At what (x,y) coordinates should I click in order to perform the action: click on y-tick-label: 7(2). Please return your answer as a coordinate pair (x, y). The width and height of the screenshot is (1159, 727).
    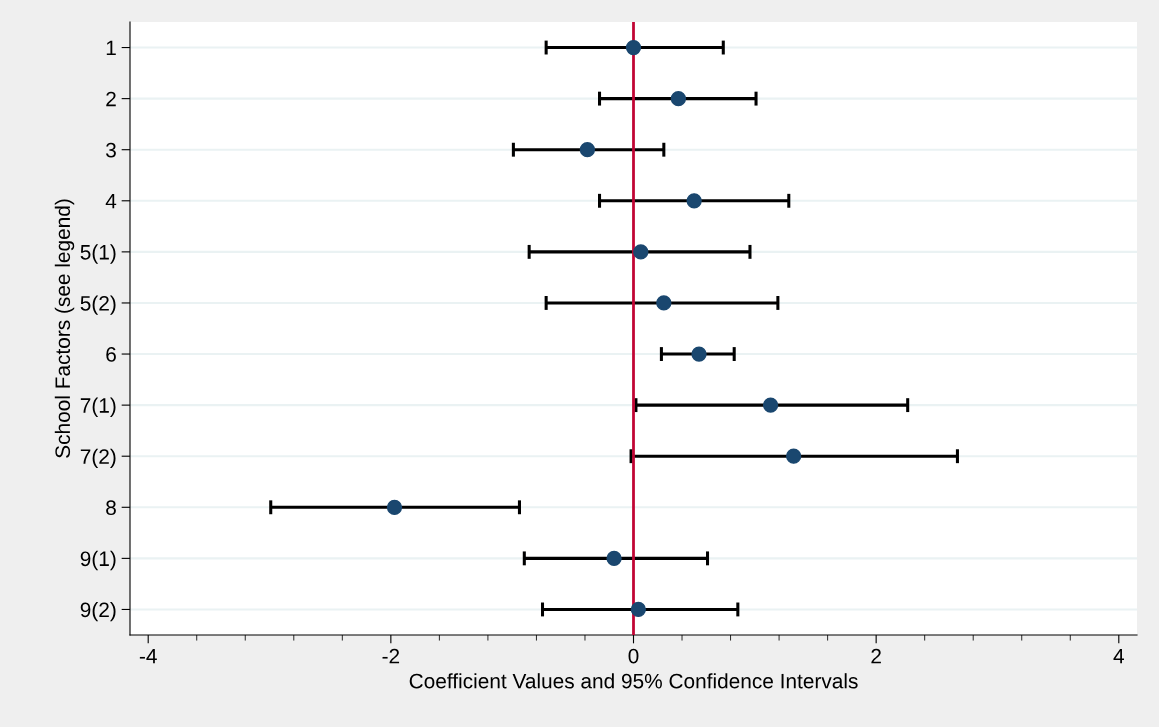
    Looking at the image, I should click on (98, 458).